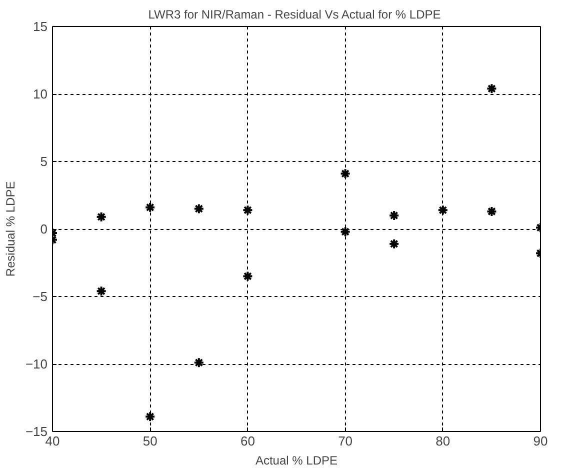 The height and width of the screenshot is (475, 568). What do you see at coordinates (40, 296) in the screenshot?
I see `y-tick-label: −5` at bounding box center [40, 296].